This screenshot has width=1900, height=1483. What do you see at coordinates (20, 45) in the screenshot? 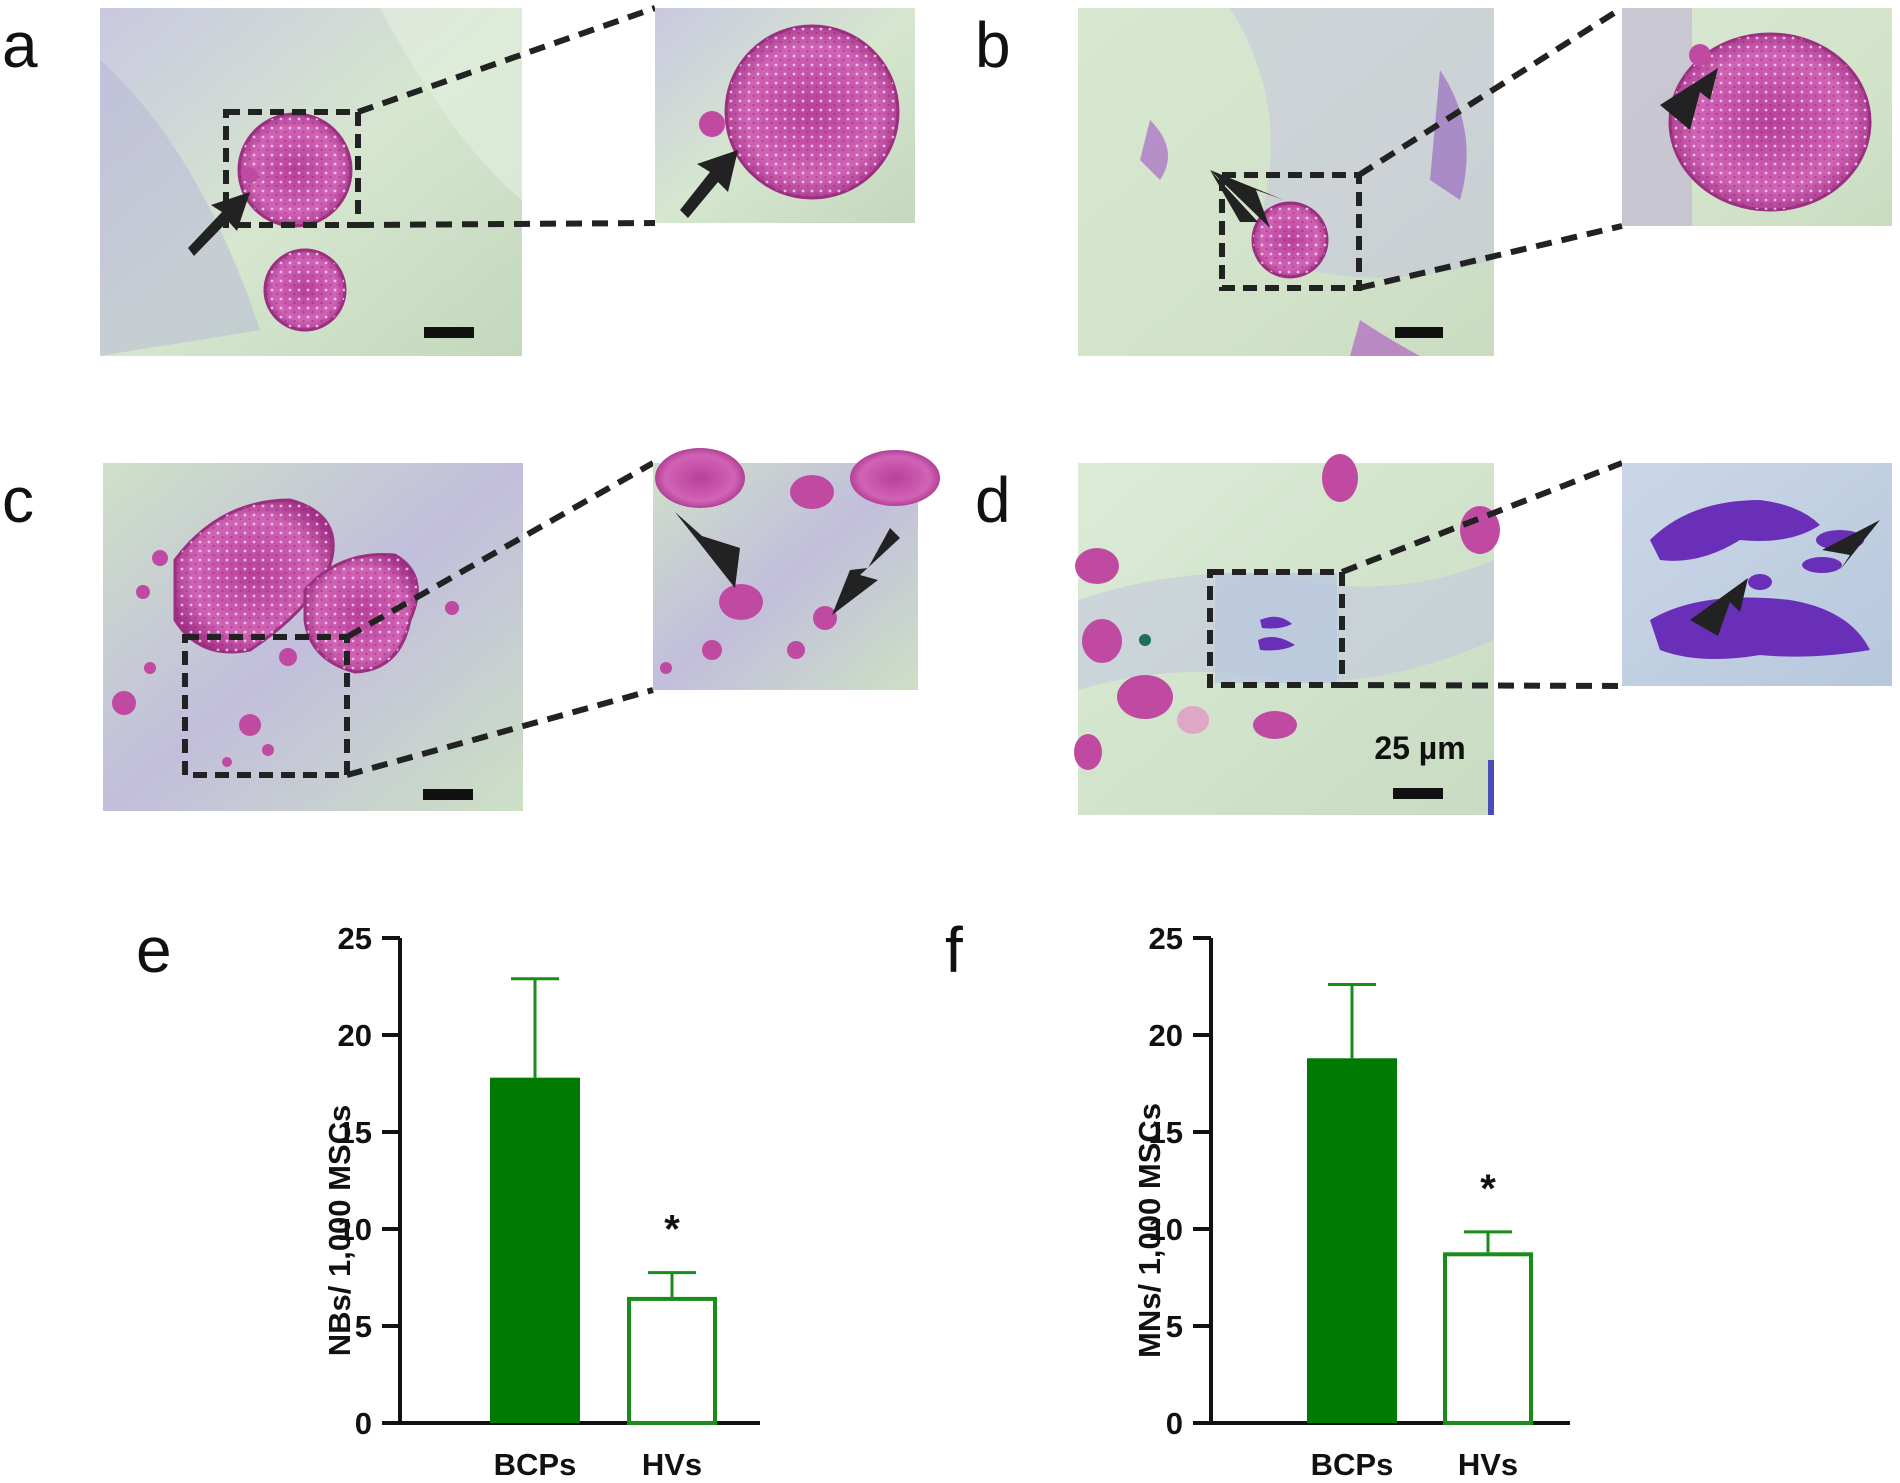
I see `panel-letter-a: a` at bounding box center [20, 45].